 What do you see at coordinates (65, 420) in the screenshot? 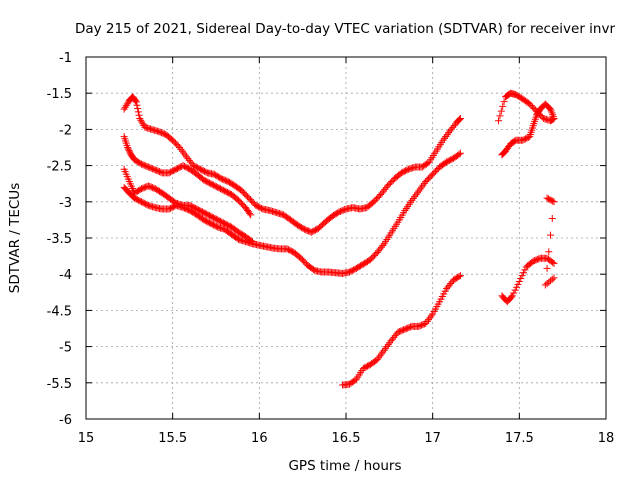
I see `y-tick-label: -6` at bounding box center [65, 420].